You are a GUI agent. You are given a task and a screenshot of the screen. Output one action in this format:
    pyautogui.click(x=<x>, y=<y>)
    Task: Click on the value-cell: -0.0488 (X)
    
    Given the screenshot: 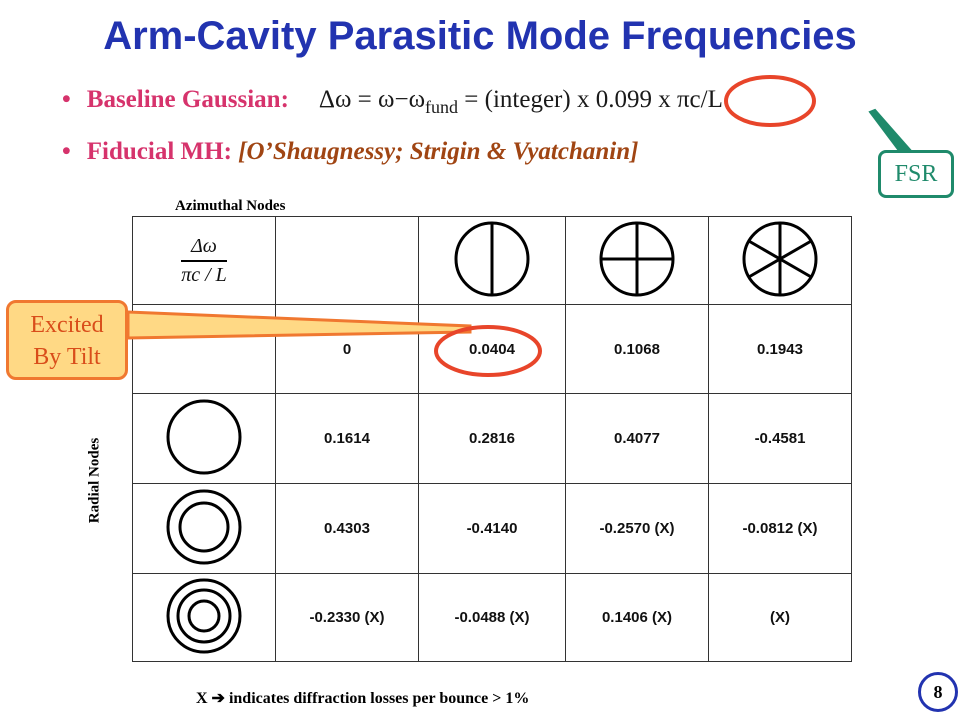 What is the action you would take?
    pyautogui.click(x=492, y=617)
    